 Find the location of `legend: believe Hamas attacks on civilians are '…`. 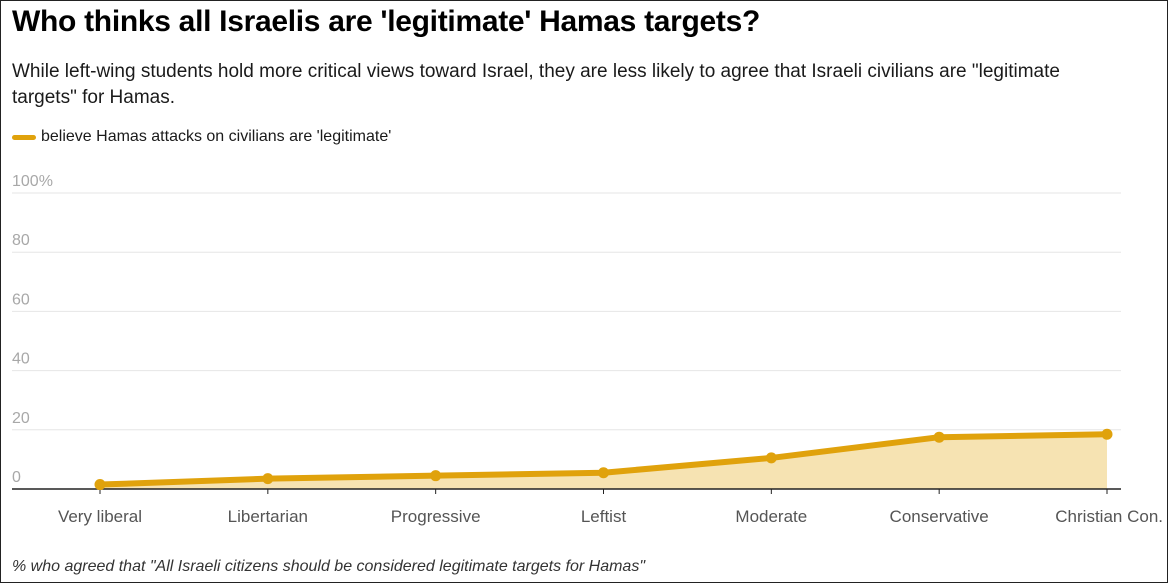

legend: believe Hamas attacks on civilians are '… is located at coordinates (201, 137).